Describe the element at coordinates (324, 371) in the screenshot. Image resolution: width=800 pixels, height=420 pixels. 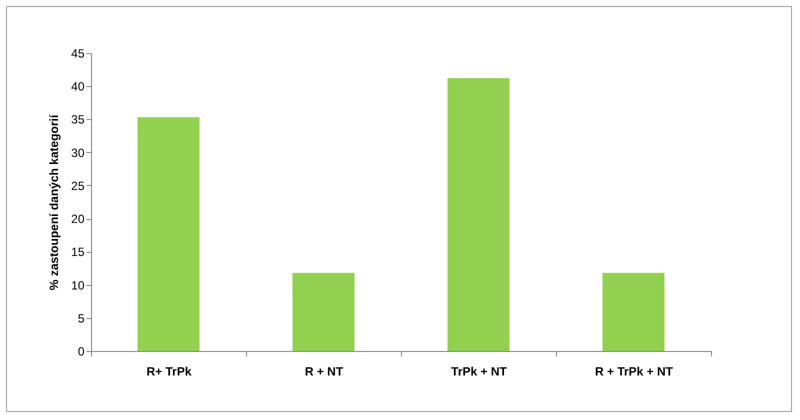
I see `x-tick-label: R + NT` at that location.